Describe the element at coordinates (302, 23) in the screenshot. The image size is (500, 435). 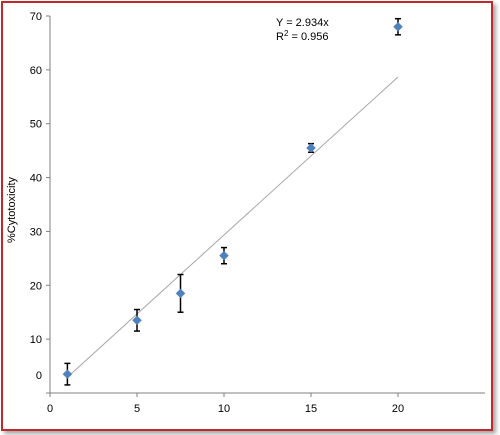
I see `trendline-equation: Y = 2.934x` at that location.